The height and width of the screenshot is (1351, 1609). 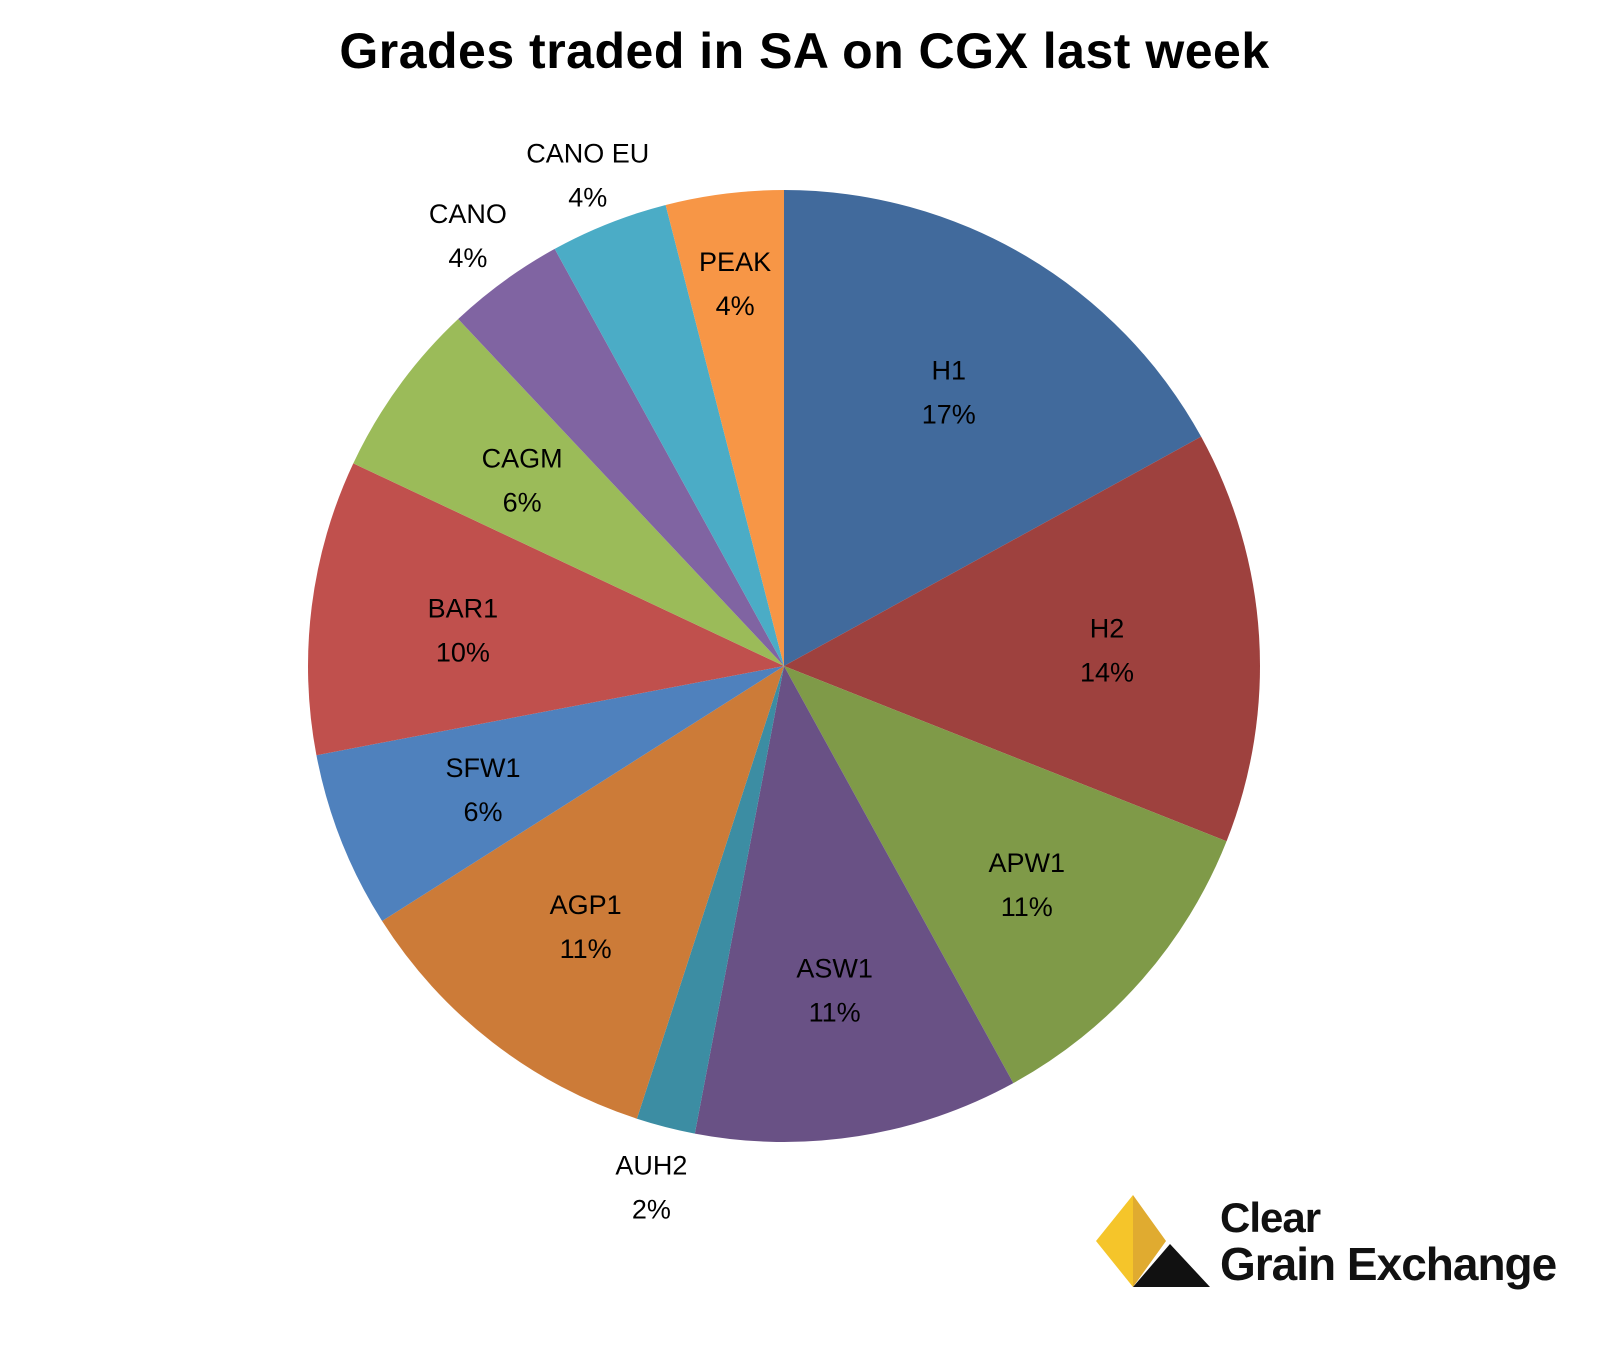 I want to click on slice-label-apw1: APW1, so click(x=1027, y=863).